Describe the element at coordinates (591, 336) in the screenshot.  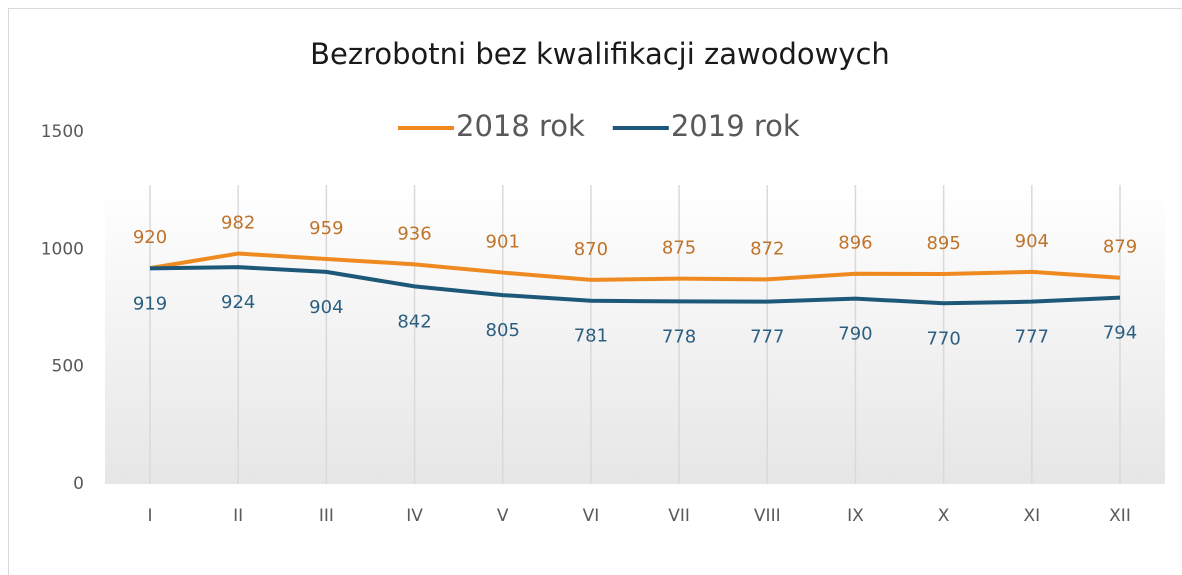
I see `data-label: 781` at that location.